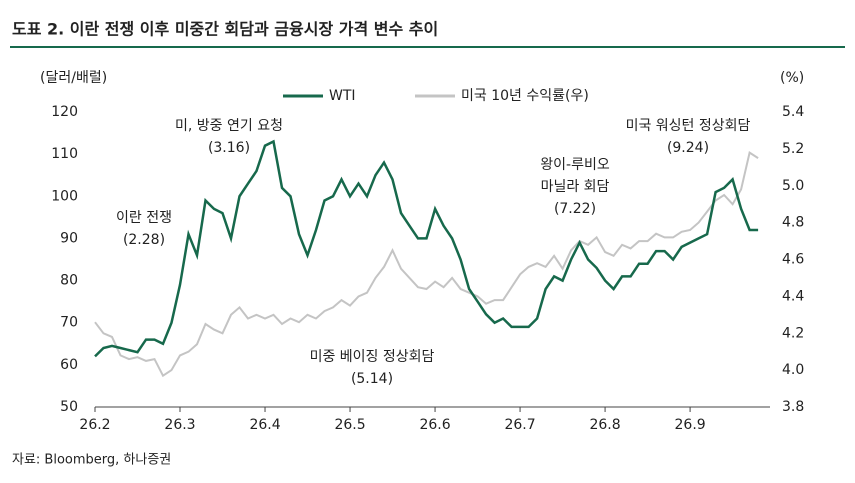  I want to click on y-tick-label: 120, so click(64, 112).